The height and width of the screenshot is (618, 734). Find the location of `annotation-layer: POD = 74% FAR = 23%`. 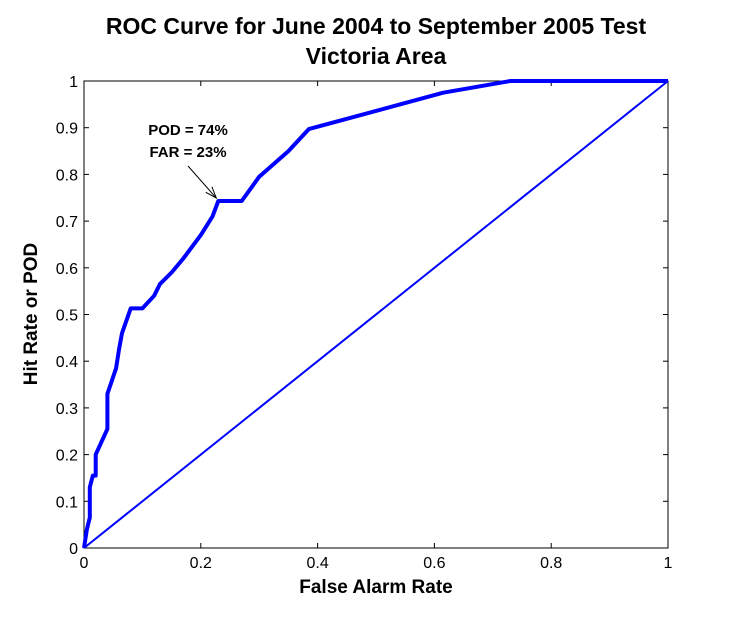

annotation-layer: POD = 74% FAR = 23% is located at coordinates (188, 161).